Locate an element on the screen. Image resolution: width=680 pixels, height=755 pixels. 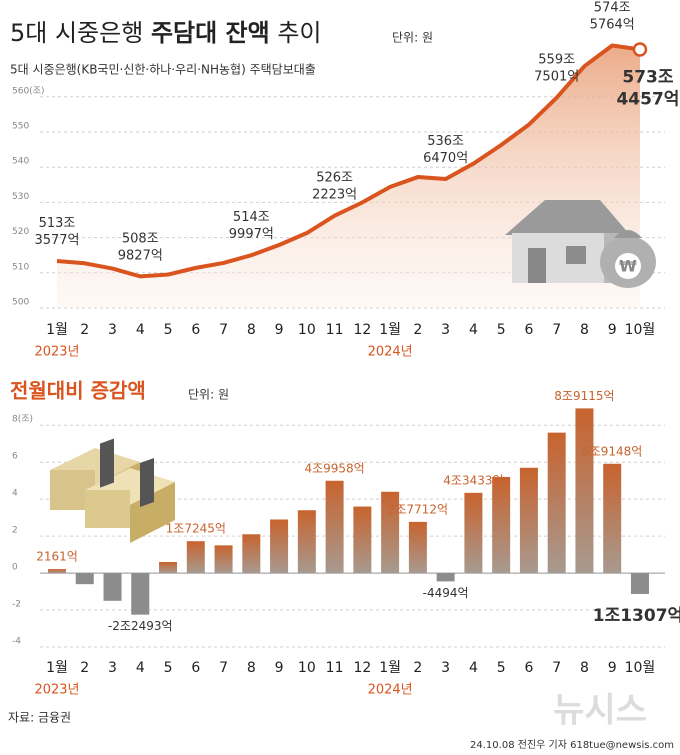
value-label: 514조 9997억 is located at coordinates (251, 226).